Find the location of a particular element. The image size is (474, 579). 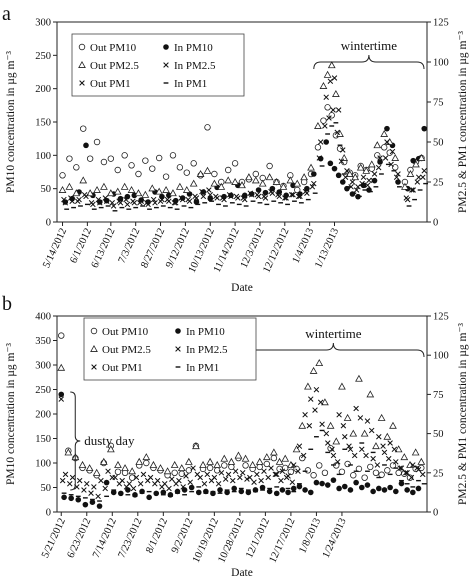

dusty-day-label: dusty day is located at coordinates (109, 440).